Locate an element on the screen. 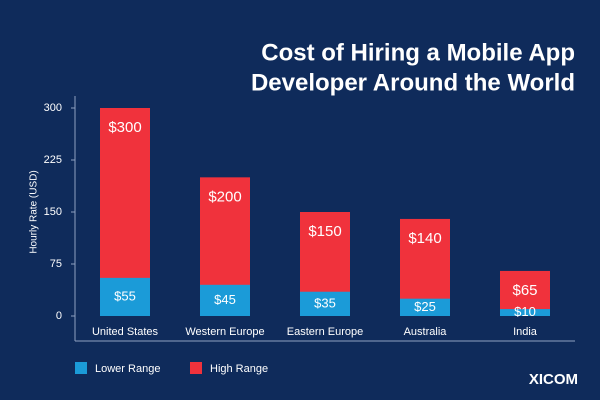 This screenshot has width=600, height=400. data-label: $140 is located at coordinates (424, 238).